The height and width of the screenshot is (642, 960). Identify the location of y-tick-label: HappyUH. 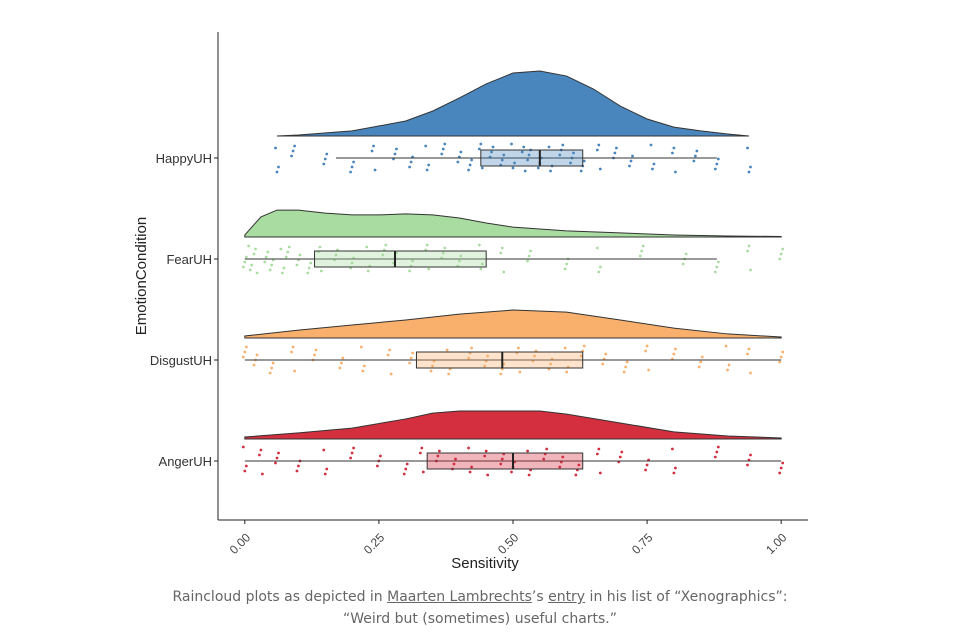
(184, 158).